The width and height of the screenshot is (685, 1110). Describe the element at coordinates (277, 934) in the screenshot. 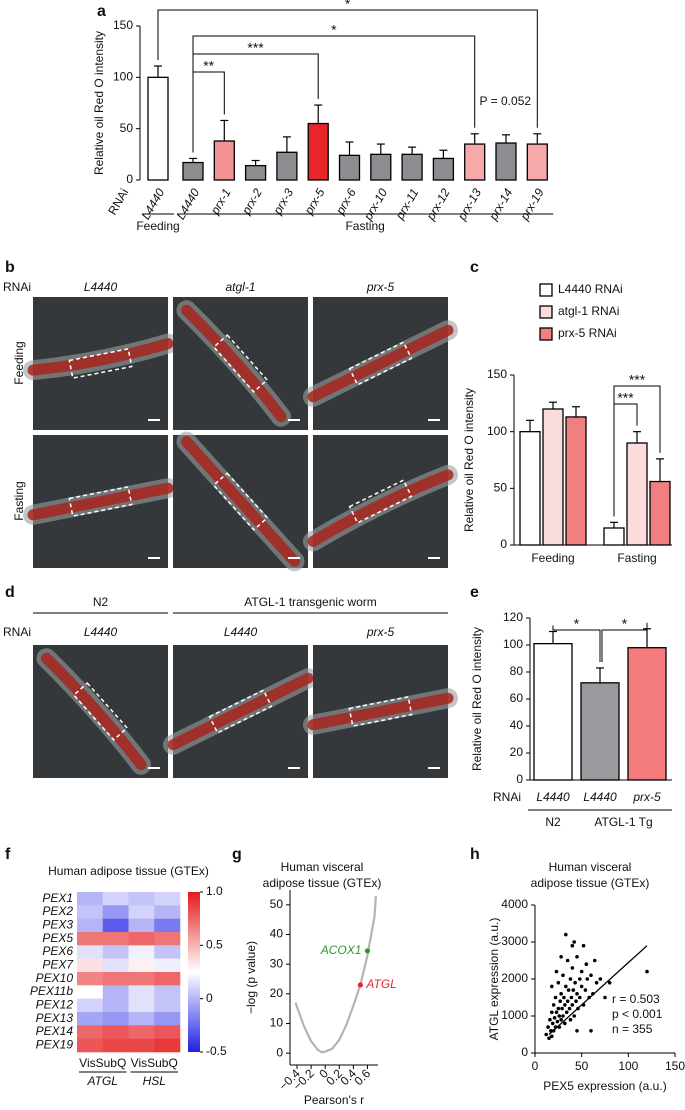

I see `y-tick-label: 40` at that location.